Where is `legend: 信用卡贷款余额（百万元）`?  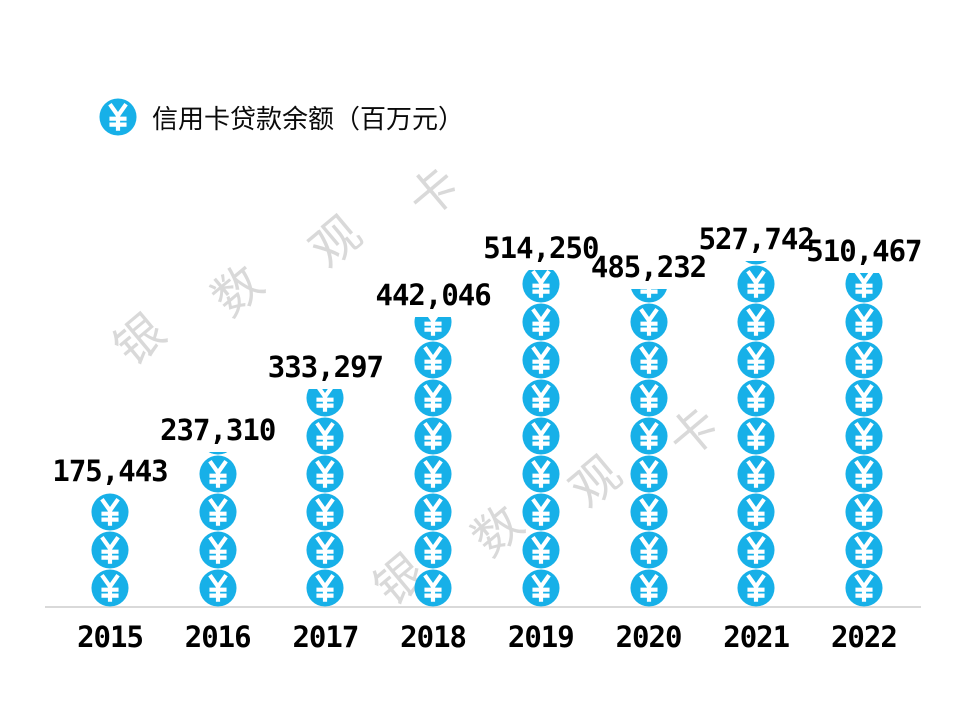 legend: 信用卡贷款余额（百万元） is located at coordinates (281, 117).